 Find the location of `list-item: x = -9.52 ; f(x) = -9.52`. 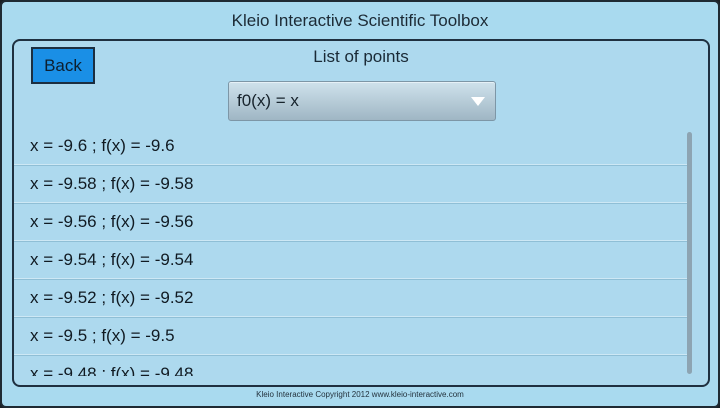

list-item: x = -9.52 ; f(x) = -9.52 is located at coordinates (353, 298).